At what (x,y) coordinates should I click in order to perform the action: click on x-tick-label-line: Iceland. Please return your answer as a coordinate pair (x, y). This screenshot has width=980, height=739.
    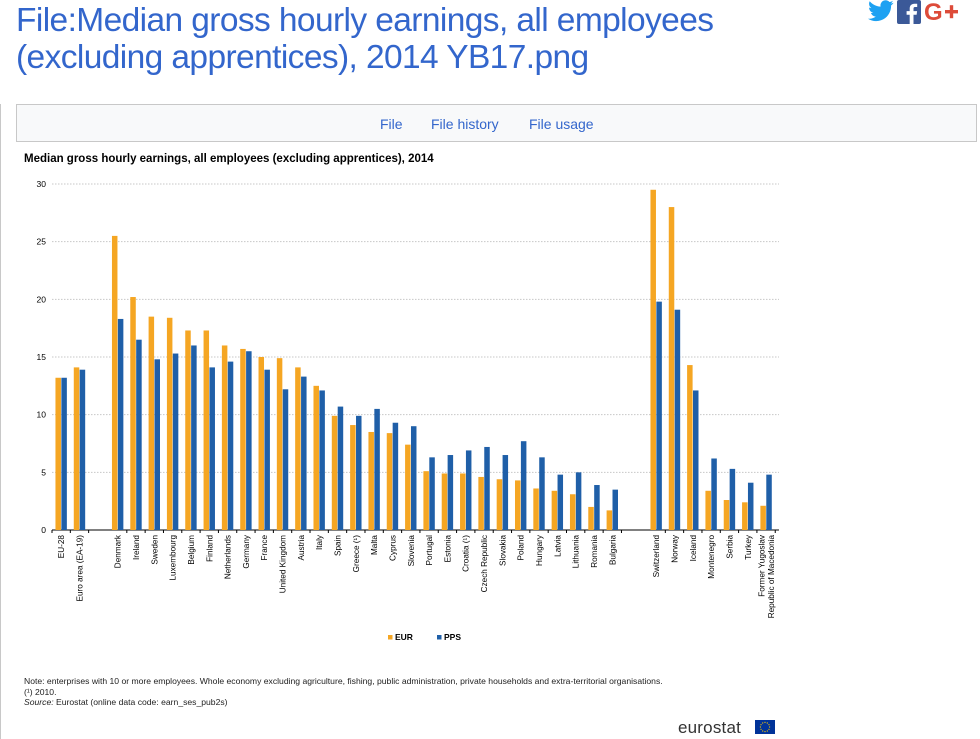
    Looking at the image, I should click on (693, 548).